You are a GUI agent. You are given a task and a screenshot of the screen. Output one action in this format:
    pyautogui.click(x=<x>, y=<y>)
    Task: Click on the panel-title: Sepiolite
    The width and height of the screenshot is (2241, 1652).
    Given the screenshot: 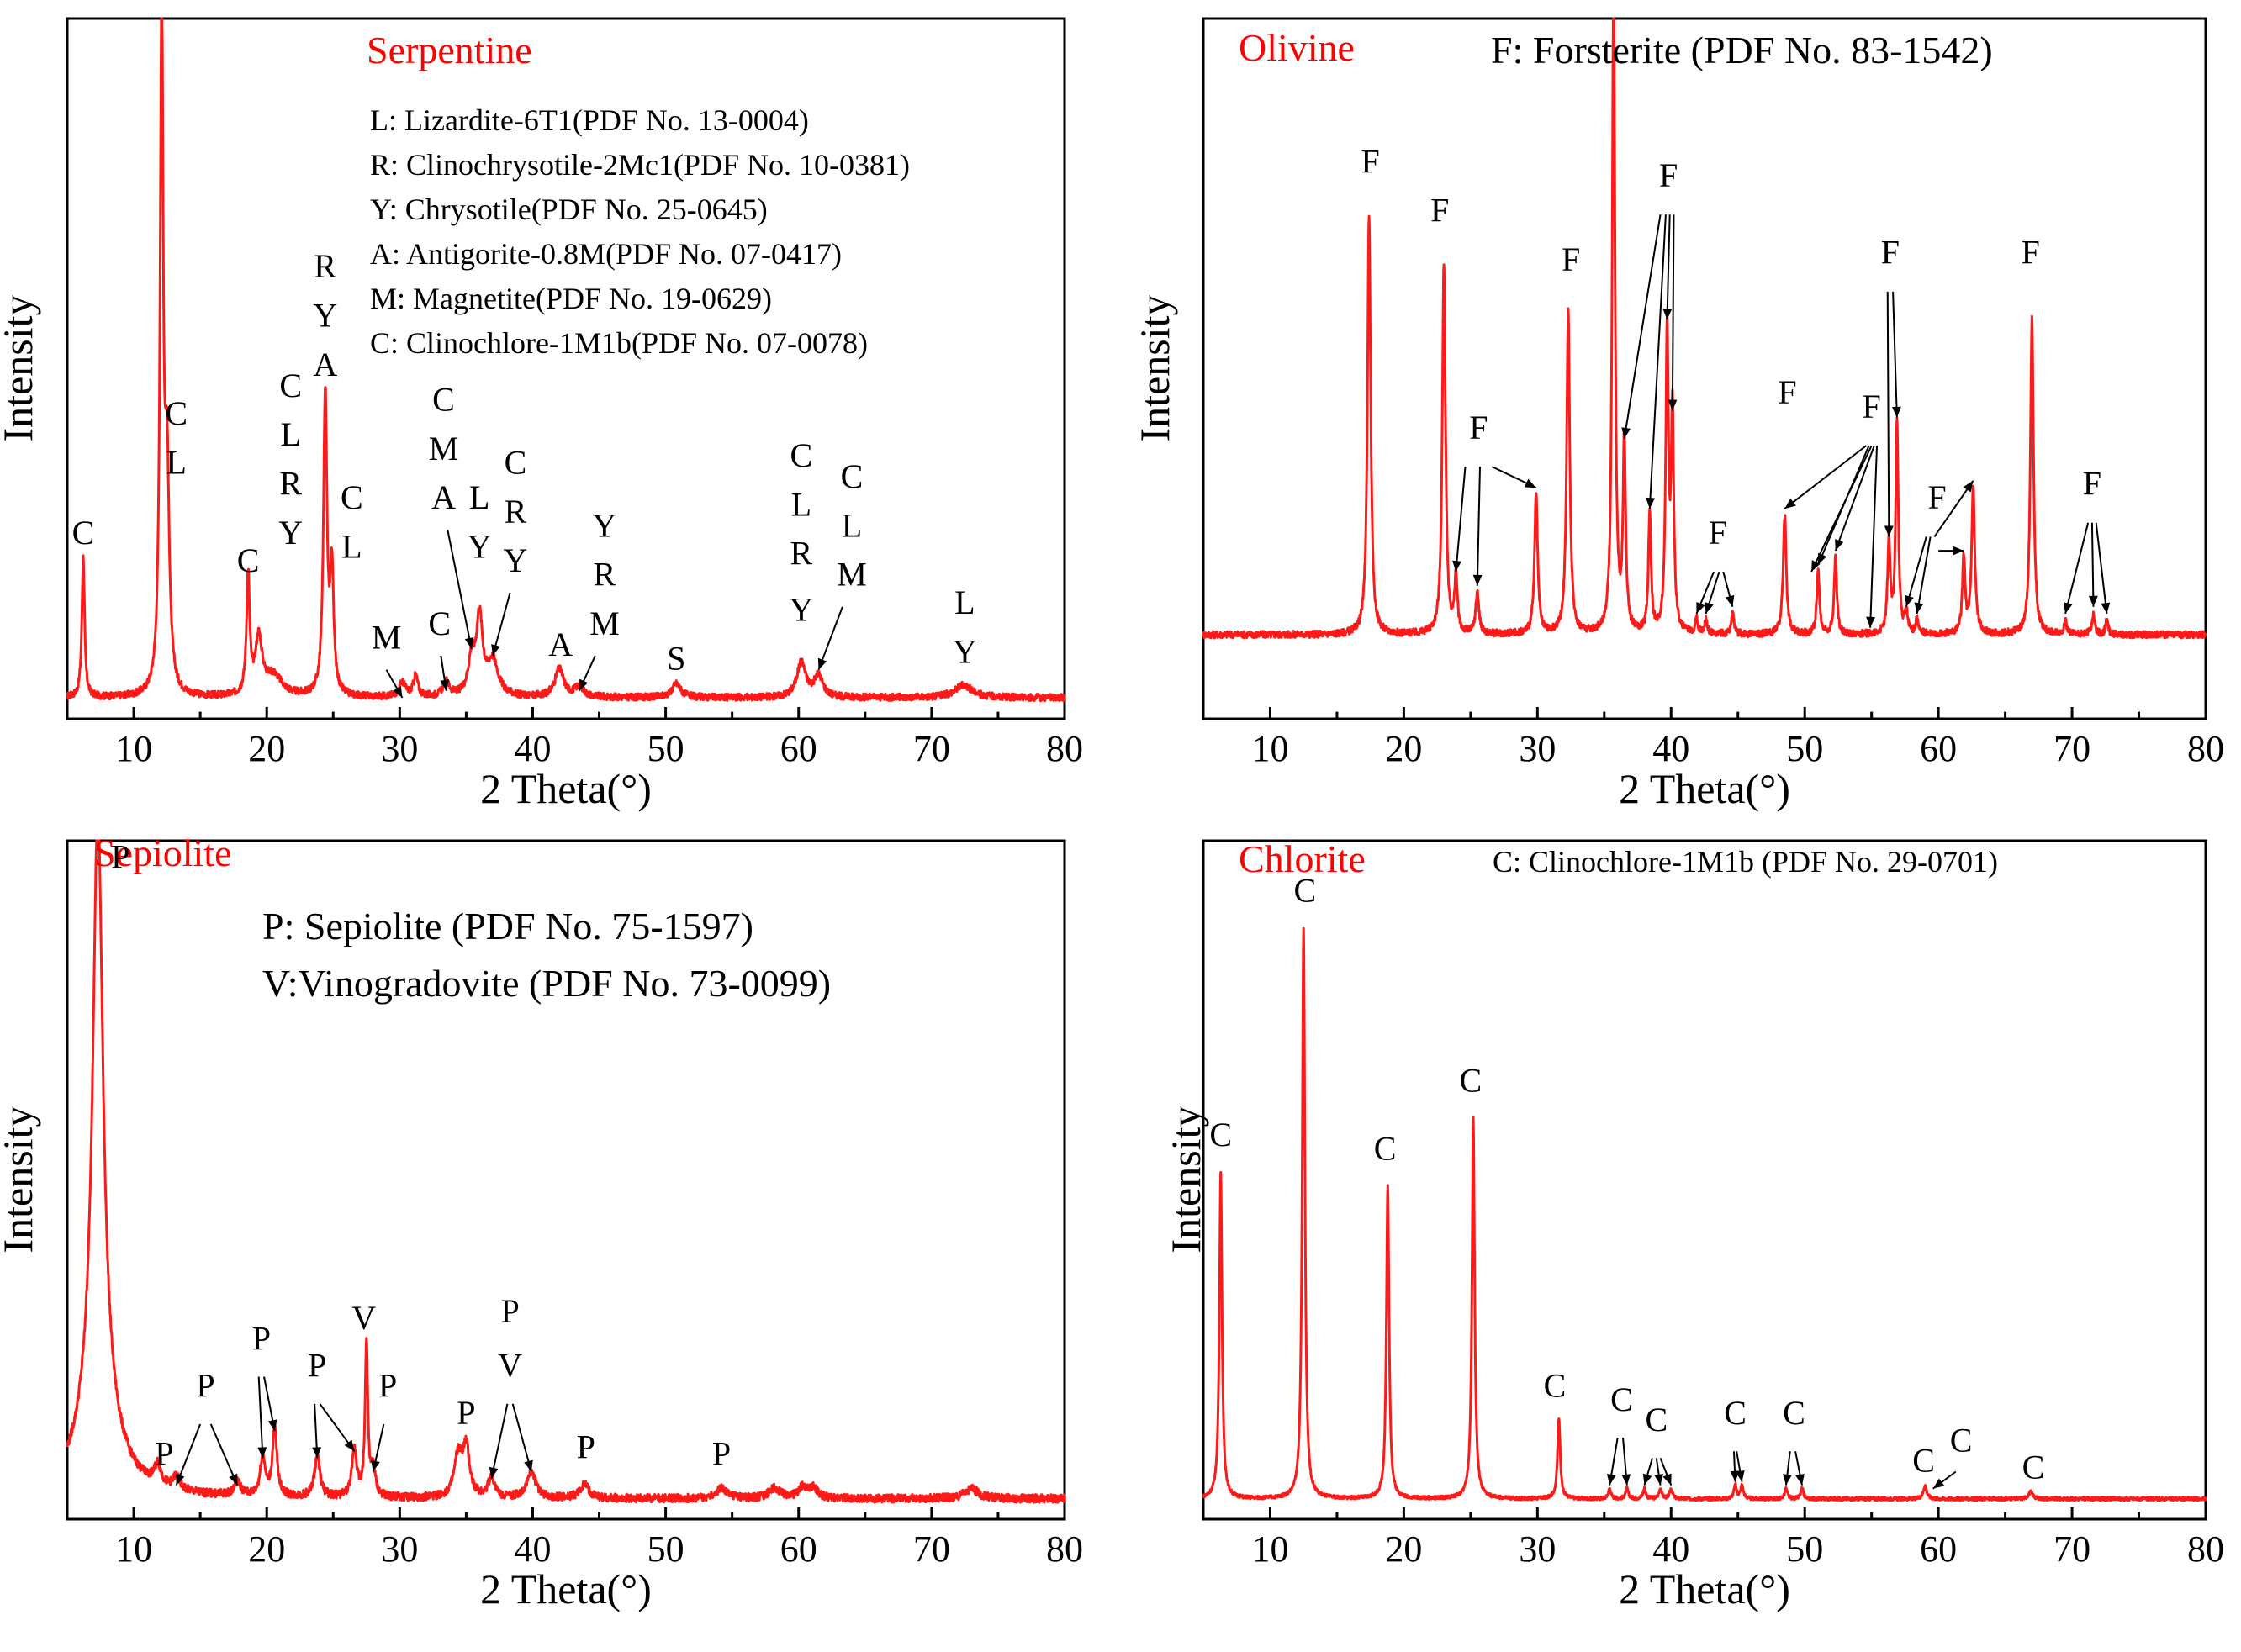 What is the action you would take?
    pyautogui.click(x=163, y=852)
    